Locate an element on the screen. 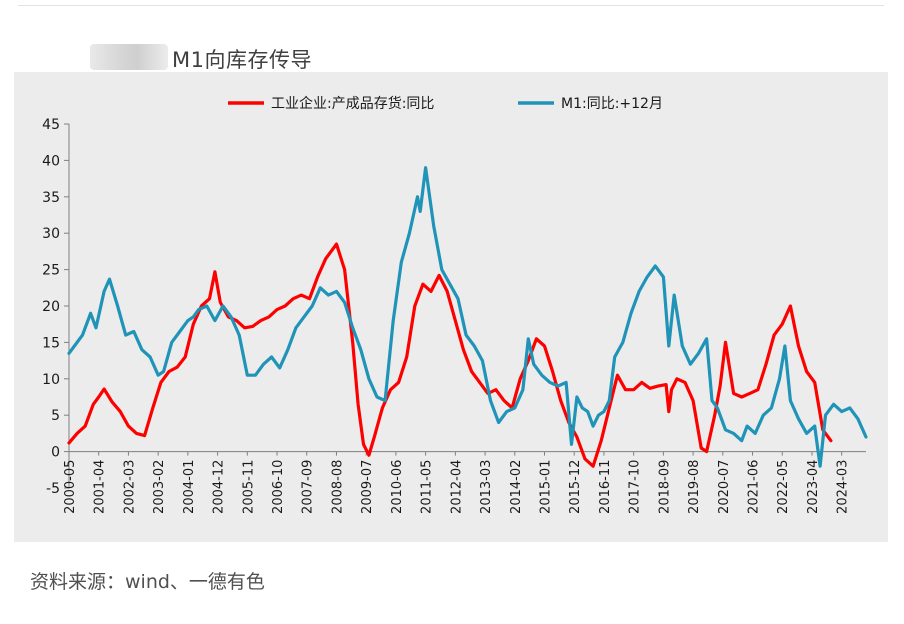 This screenshot has height=624, width=904. y-tick-label: 30 is located at coordinates (51, 234).